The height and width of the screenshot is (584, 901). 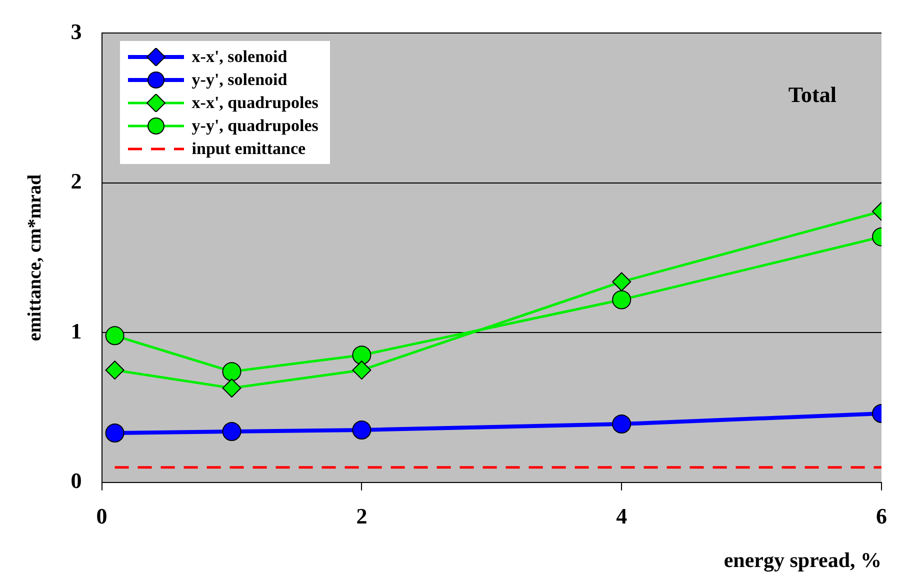 What do you see at coordinates (249, 149) in the screenshot?
I see `legend-label: input emittance` at bounding box center [249, 149].